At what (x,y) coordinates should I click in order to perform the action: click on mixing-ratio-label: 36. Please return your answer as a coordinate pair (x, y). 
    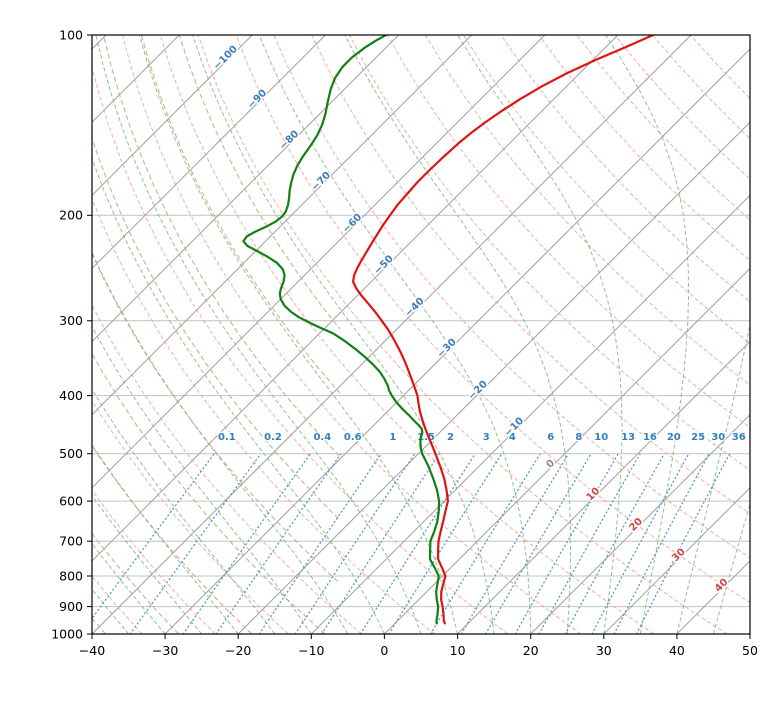
    Looking at the image, I should click on (739, 437).